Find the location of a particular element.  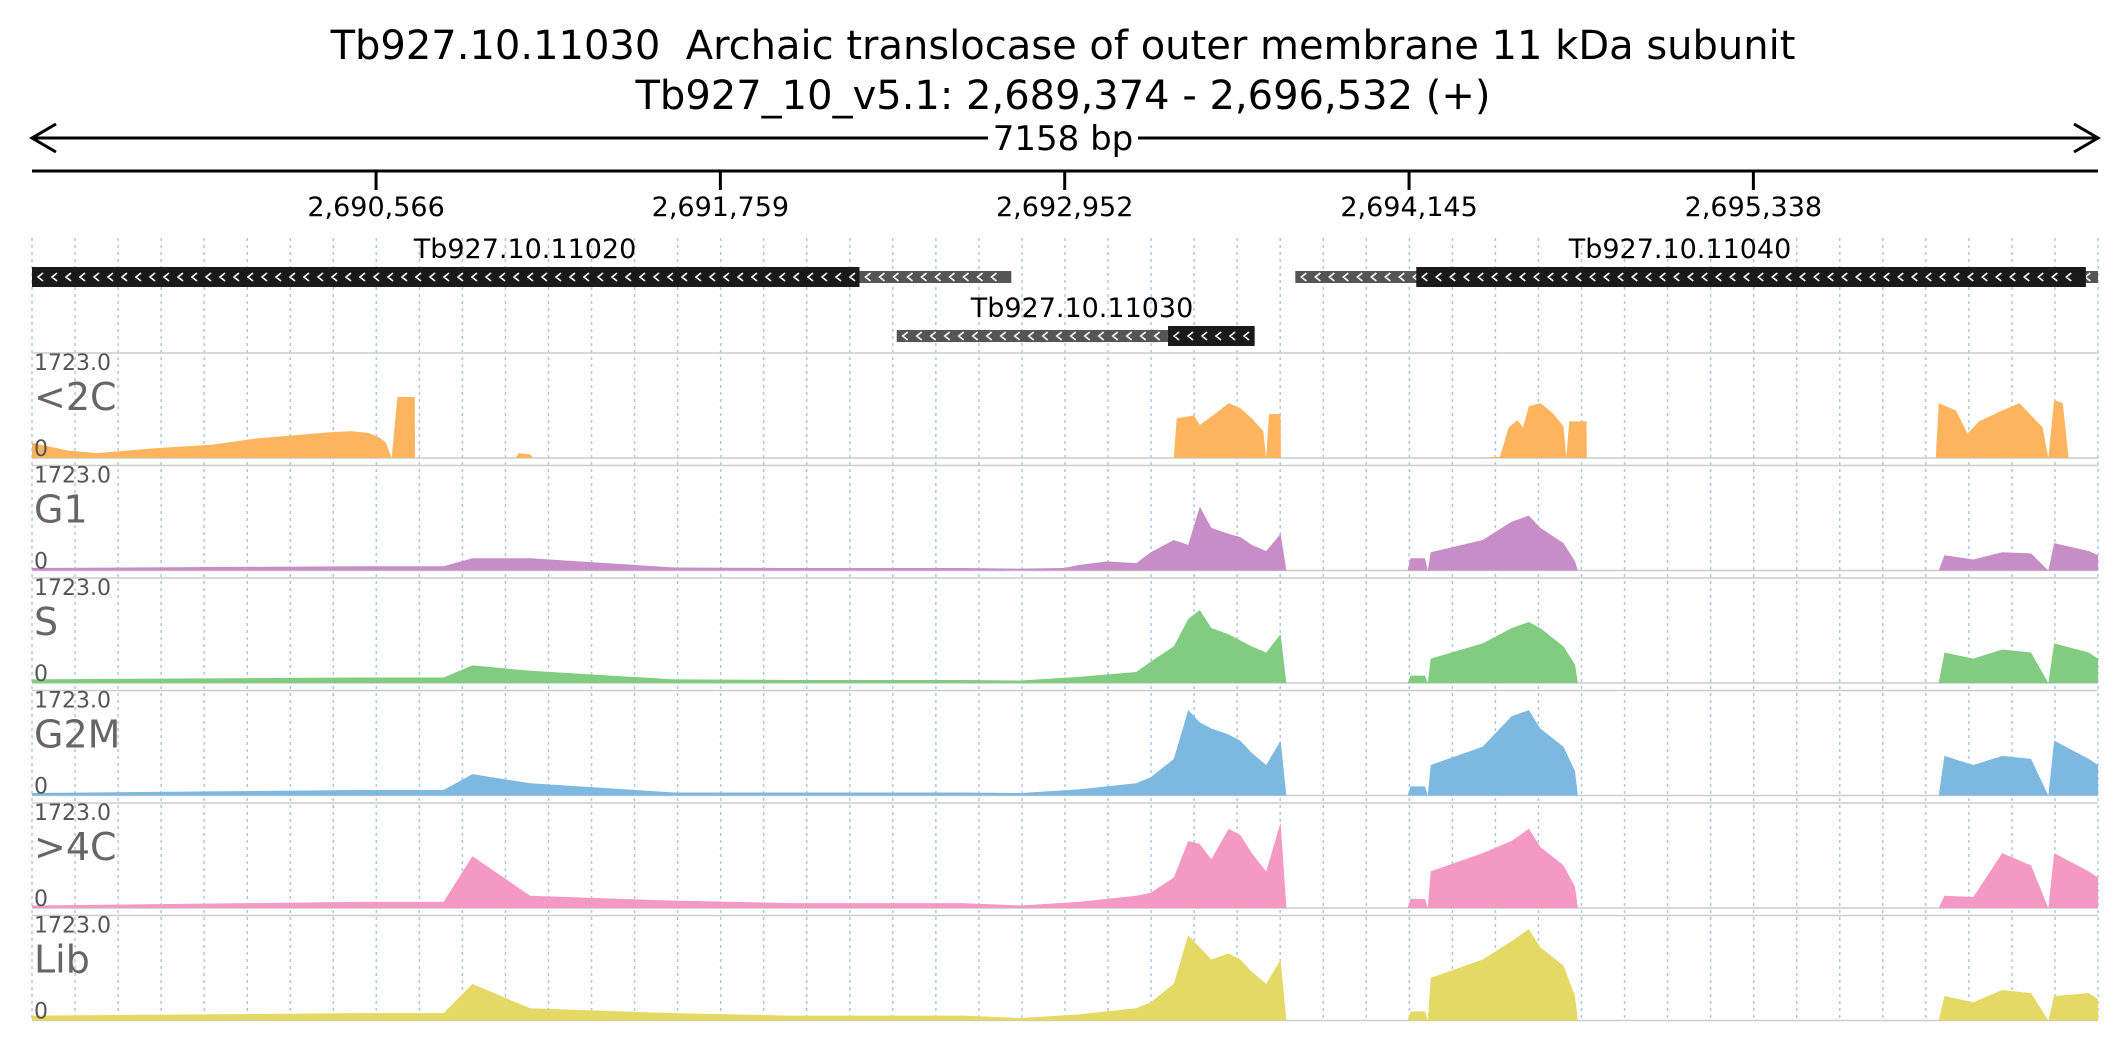

gene-feature: Tb927.10.11020 is located at coordinates (522, 260).